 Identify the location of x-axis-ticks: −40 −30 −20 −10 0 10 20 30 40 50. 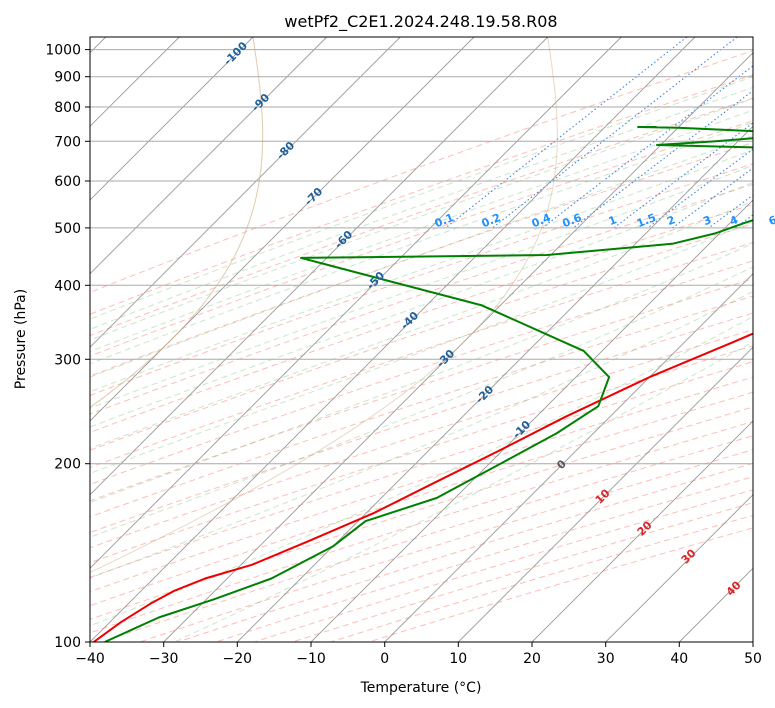
(418, 654).